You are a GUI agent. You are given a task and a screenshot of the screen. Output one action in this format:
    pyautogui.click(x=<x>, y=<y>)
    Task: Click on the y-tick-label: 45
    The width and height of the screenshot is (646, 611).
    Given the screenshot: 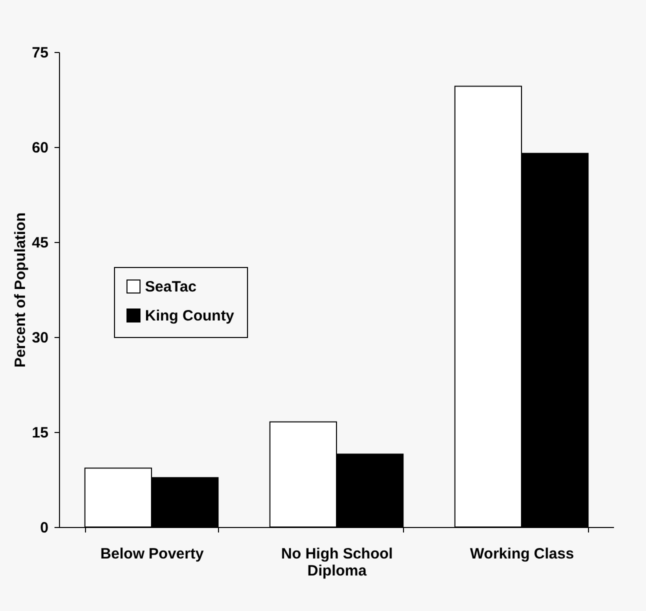 What is the action you would take?
    pyautogui.click(x=40, y=243)
    